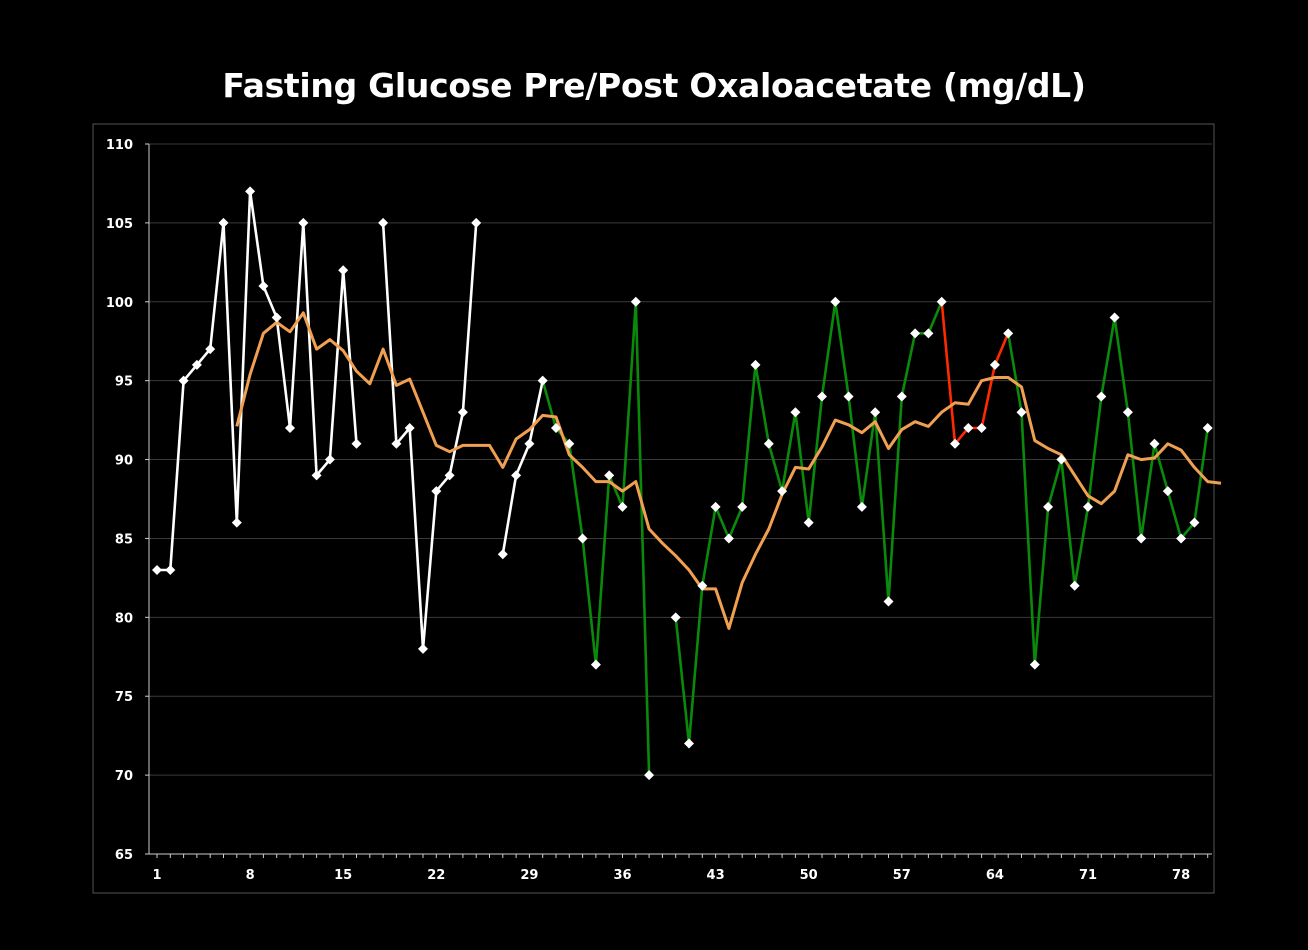 The image size is (1308, 950). What do you see at coordinates (119, 303) in the screenshot?
I see `ytick-label-100: 100` at bounding box center [119, 303].